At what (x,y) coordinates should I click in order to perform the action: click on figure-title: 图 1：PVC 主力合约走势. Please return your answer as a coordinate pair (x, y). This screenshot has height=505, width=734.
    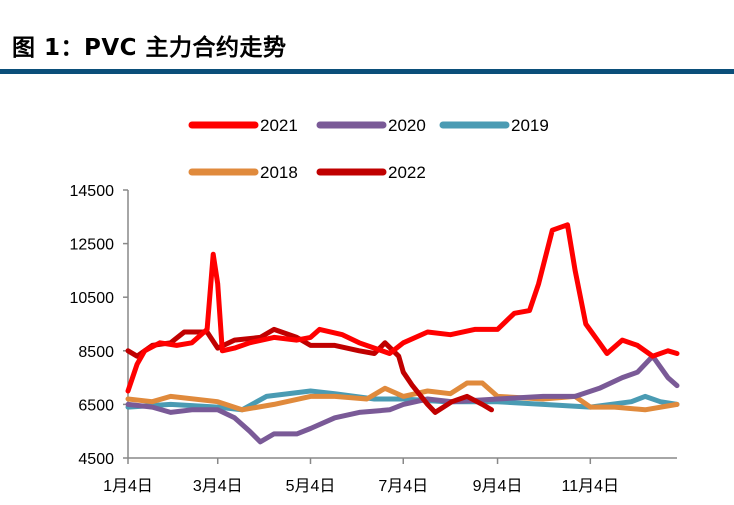
    Looking at the image, I should click on (149, 48).